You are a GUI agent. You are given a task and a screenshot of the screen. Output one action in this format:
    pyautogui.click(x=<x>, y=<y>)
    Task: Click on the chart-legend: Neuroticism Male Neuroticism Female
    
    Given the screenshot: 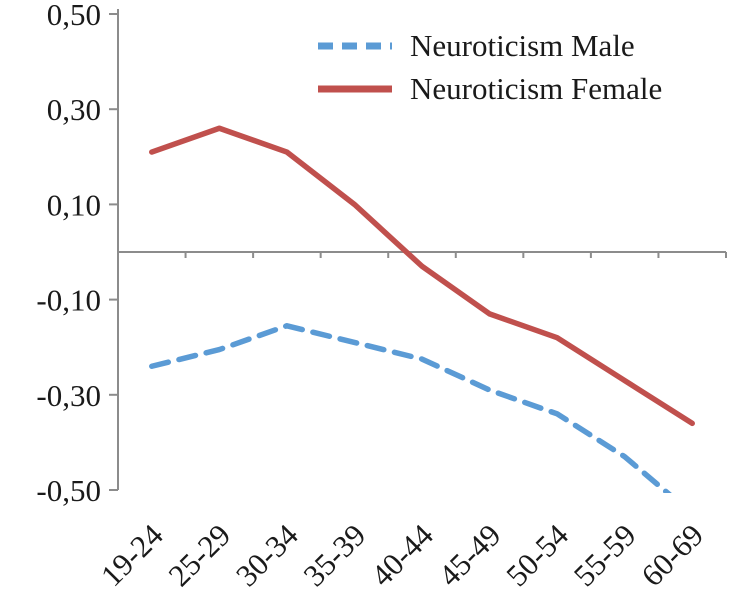 What is the action you would take?
    pyautogui.click(x=488, y=67)
    